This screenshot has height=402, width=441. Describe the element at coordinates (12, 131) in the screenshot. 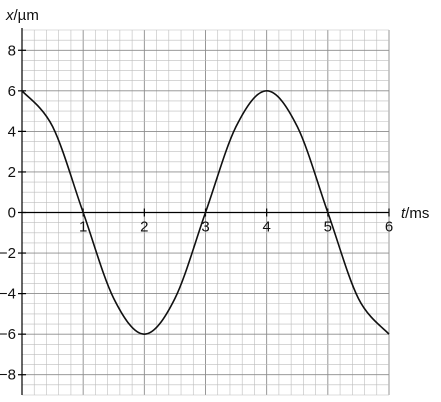

I see `y-tick-label: 4` at that location.